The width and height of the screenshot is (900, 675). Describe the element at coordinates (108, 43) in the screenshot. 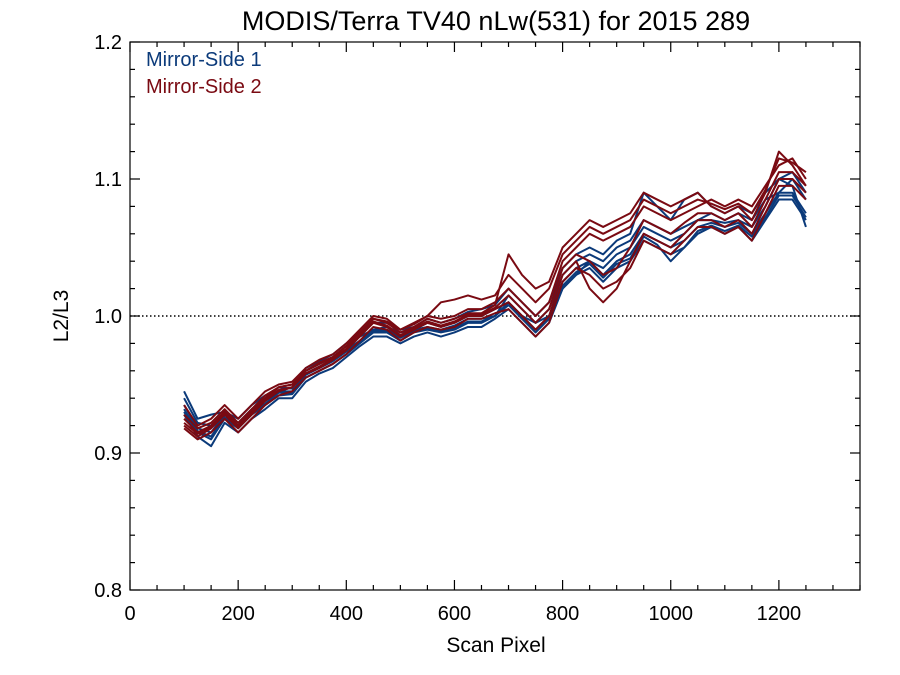

I see `y-tick-label: 1.2` at that location.